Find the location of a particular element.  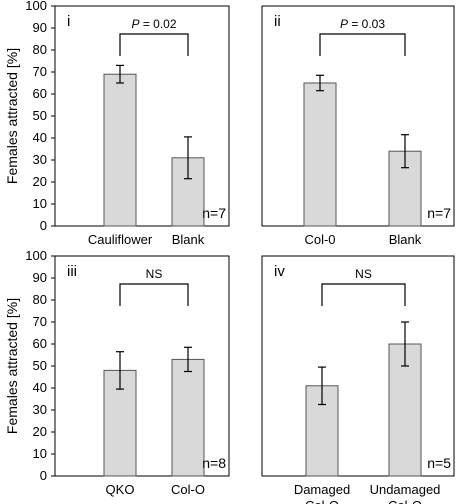

category-label: Undamaged is located at coordinates (405, 489).